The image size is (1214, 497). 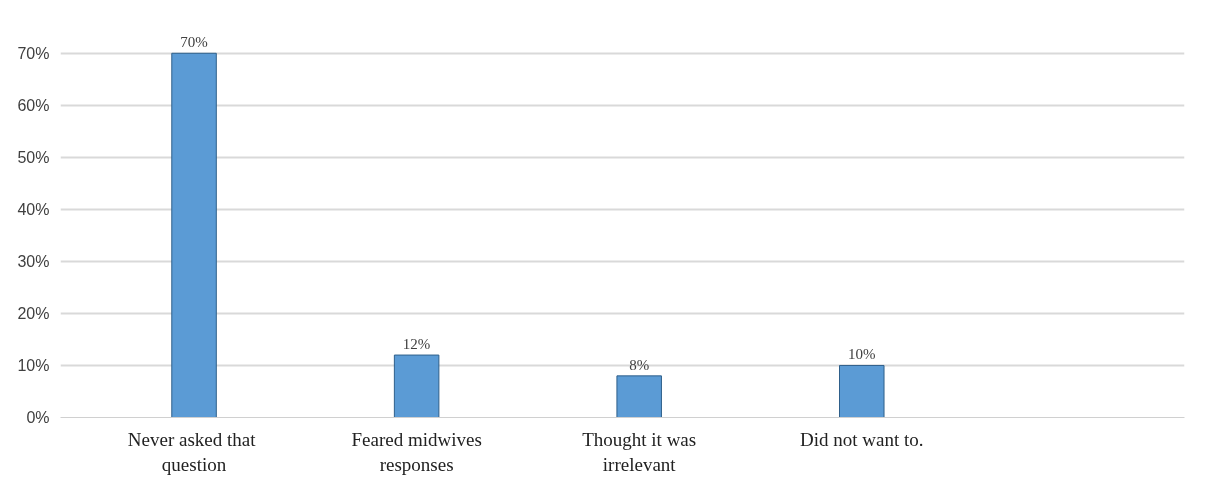 I want to click on y-tick-label: 30%, so click(x=33, y=261).